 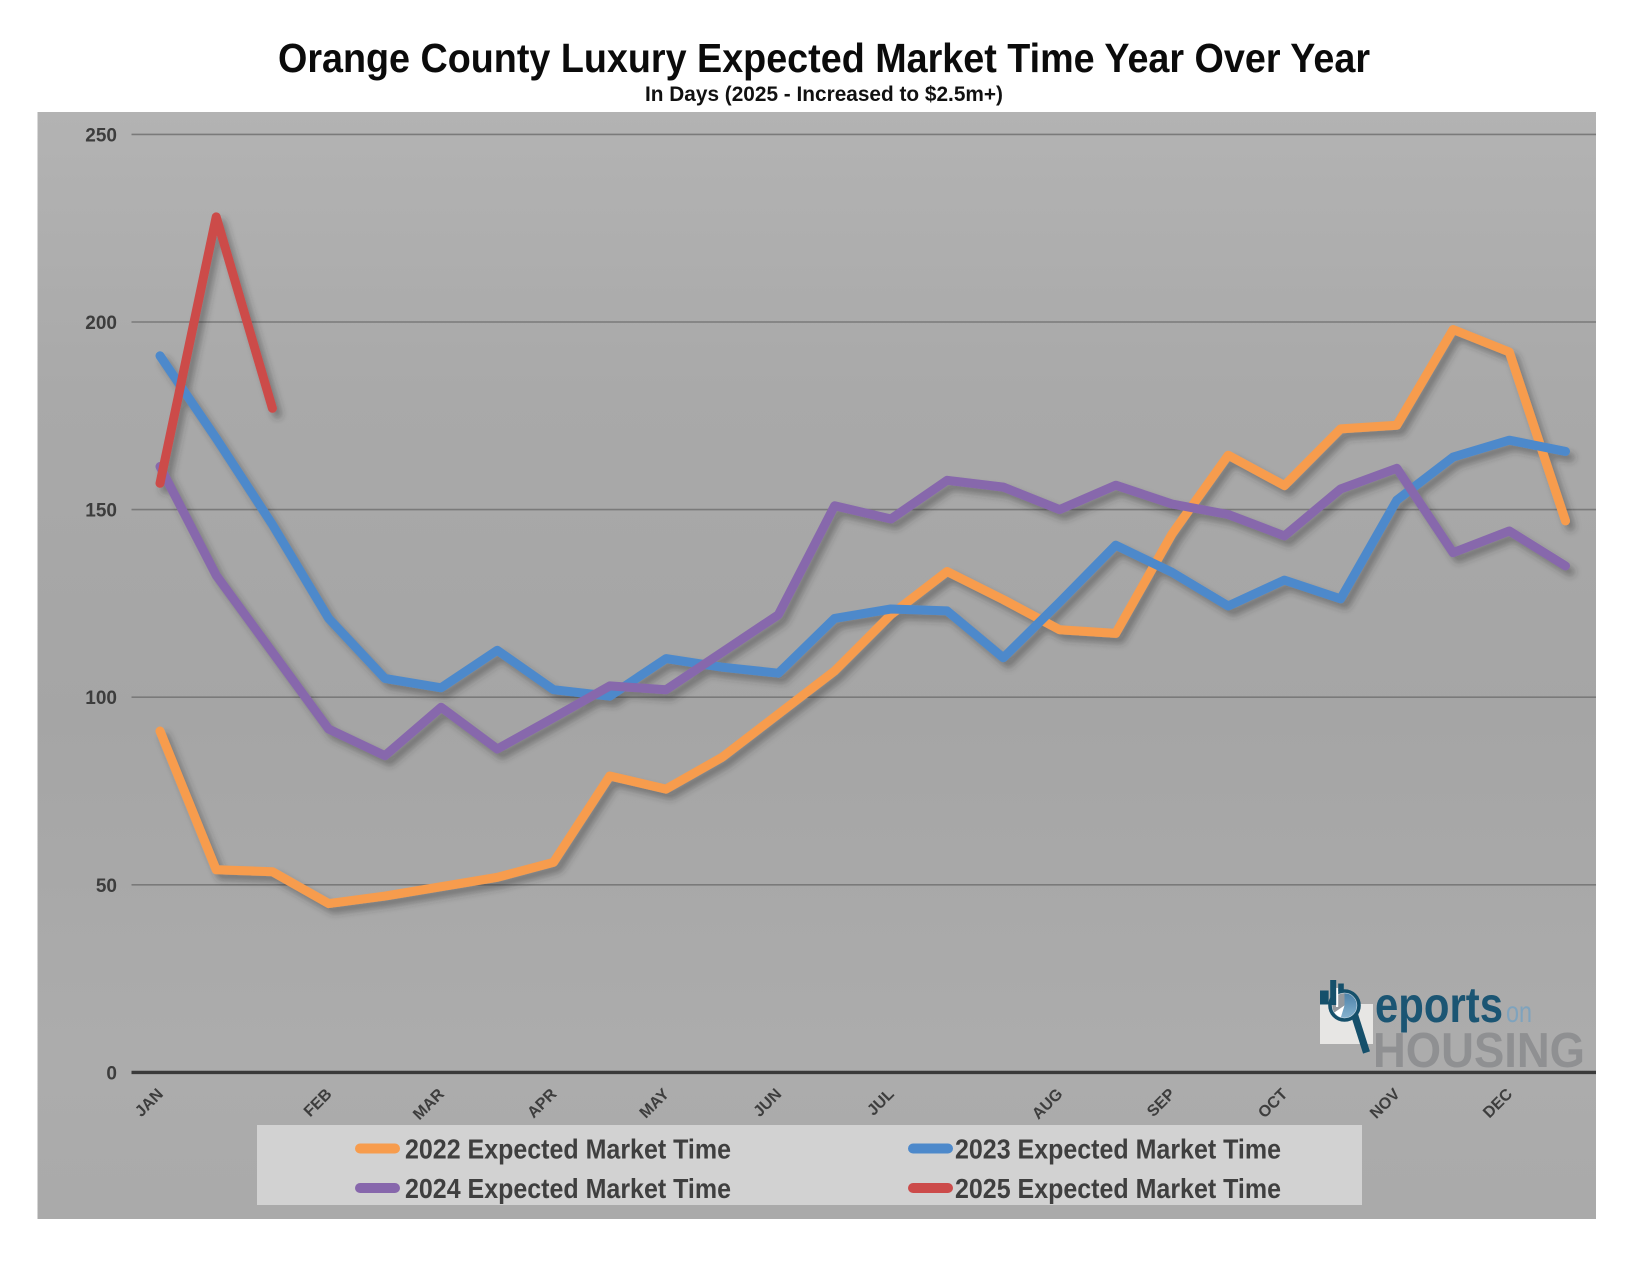 I want to click on svg-text: 2022 Expected Market Time, so click(x=568, y=1149).